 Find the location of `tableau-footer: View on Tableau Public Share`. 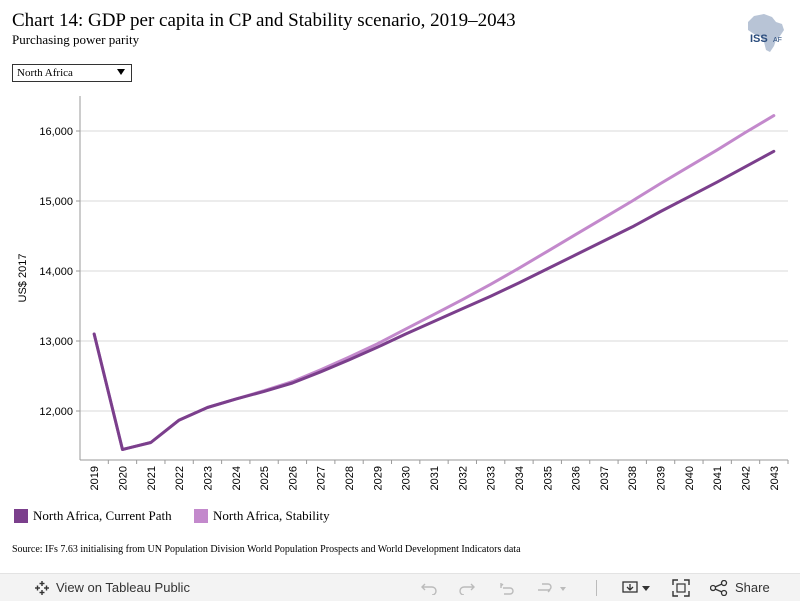

tableau-footer: View on Tableau Public Share is located at coordinates (400, 587).